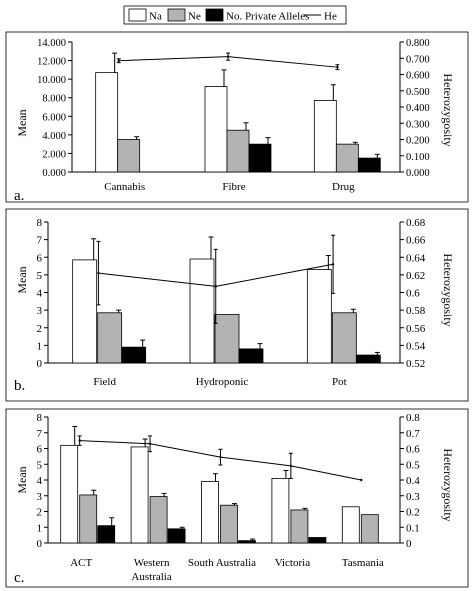 Image resolution: width=474 pixels, height=591 pixels. Describe the element at coordinates (343, 187) in the screenshot. I see `x-tick-label: Drug` at that location.